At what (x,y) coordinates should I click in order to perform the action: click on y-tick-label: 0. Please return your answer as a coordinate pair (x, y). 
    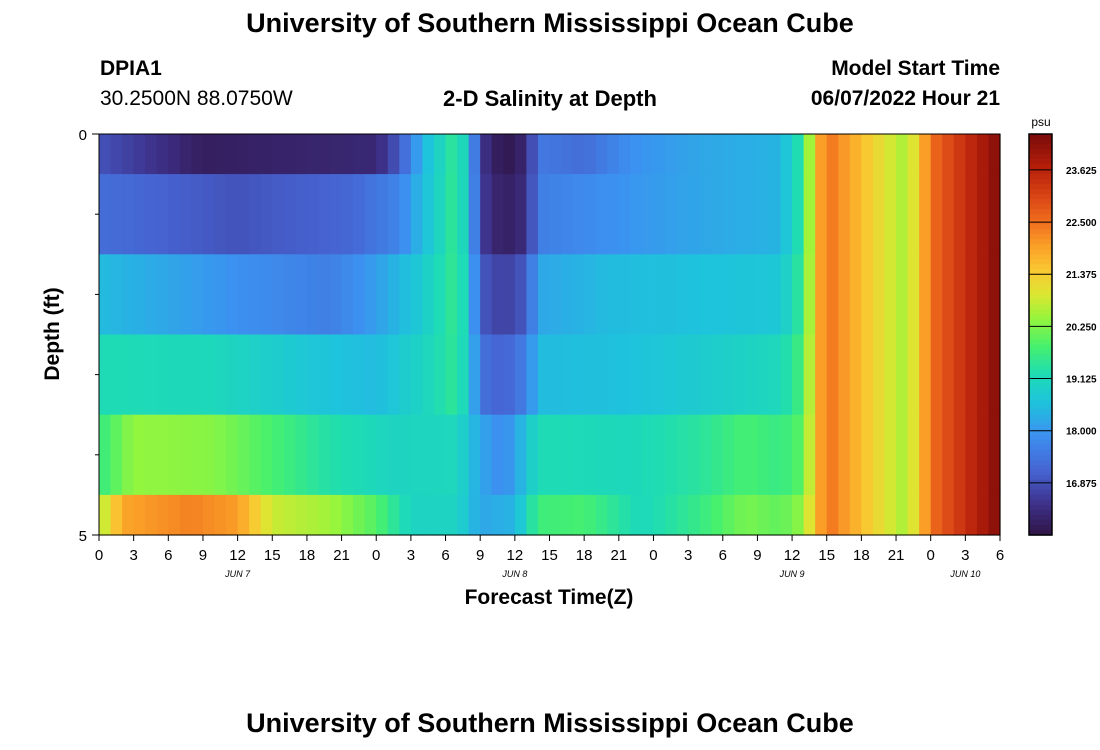
    Looking at the image, I should click on (83, 135).